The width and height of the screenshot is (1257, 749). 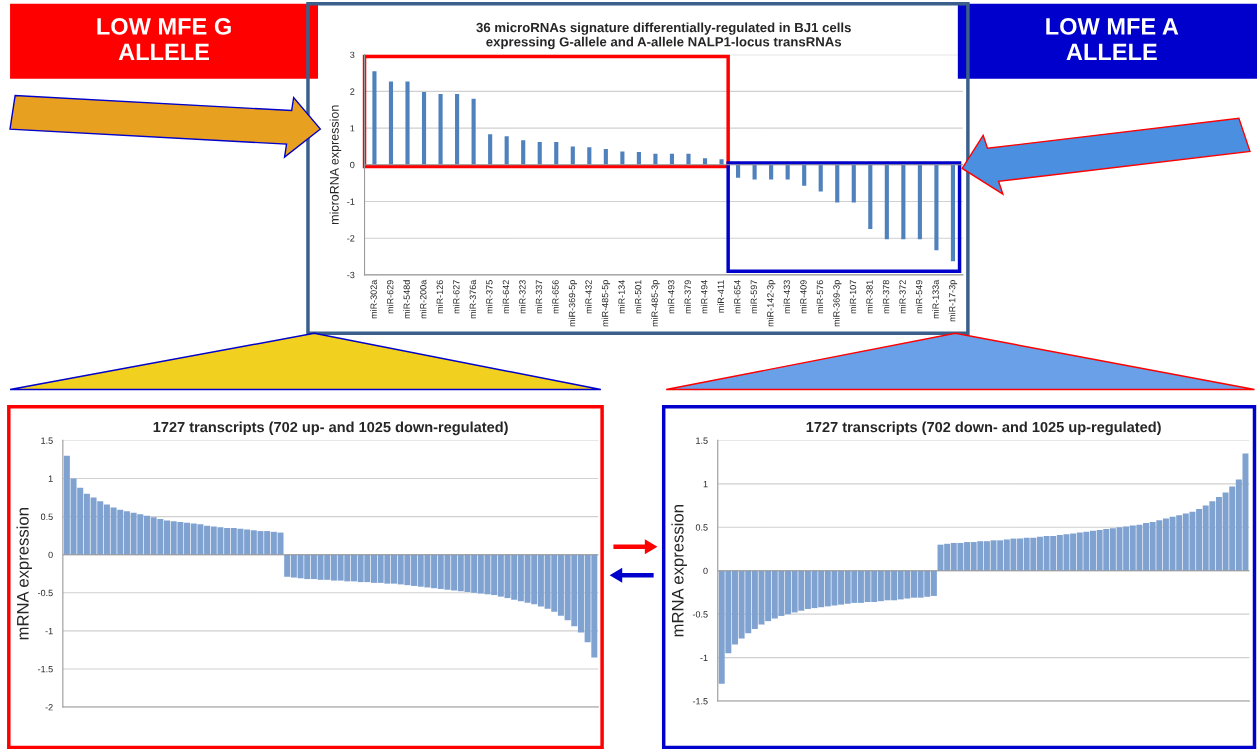 What do you see at coordinates (720, 296) in the screenshot?
I see `x-tick-label: miR-411` at bounding box center [720, 296].